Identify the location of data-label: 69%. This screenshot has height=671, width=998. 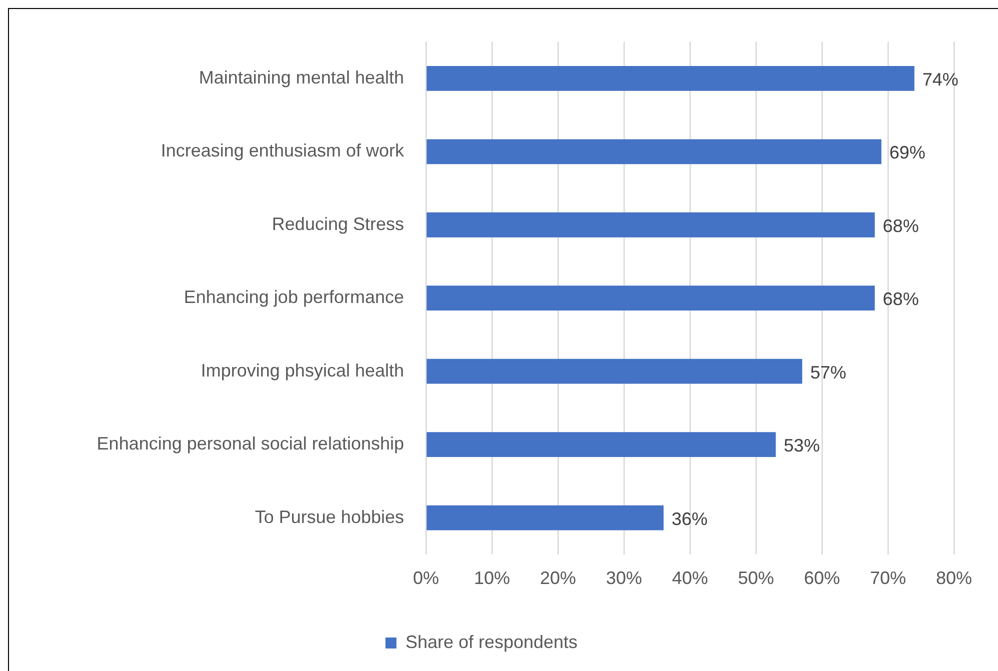
(907, 152).